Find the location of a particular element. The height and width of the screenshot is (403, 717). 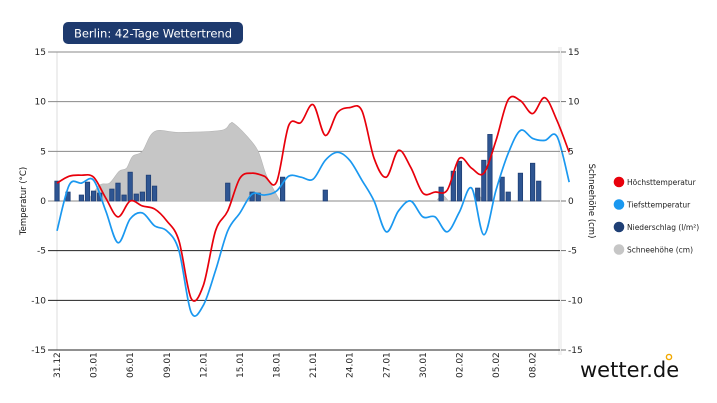

logo-text: wetter.de is located at coordinates (629, 370).